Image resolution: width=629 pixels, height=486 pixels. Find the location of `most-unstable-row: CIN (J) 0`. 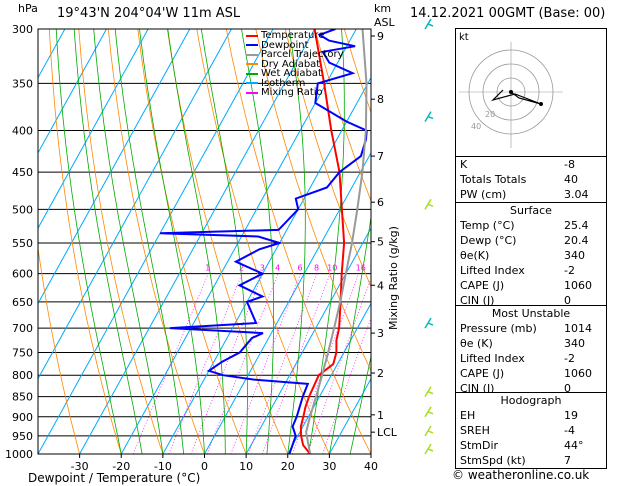

most-unstable-row: CIN (J) 0 is located at coordinates (531, 388).